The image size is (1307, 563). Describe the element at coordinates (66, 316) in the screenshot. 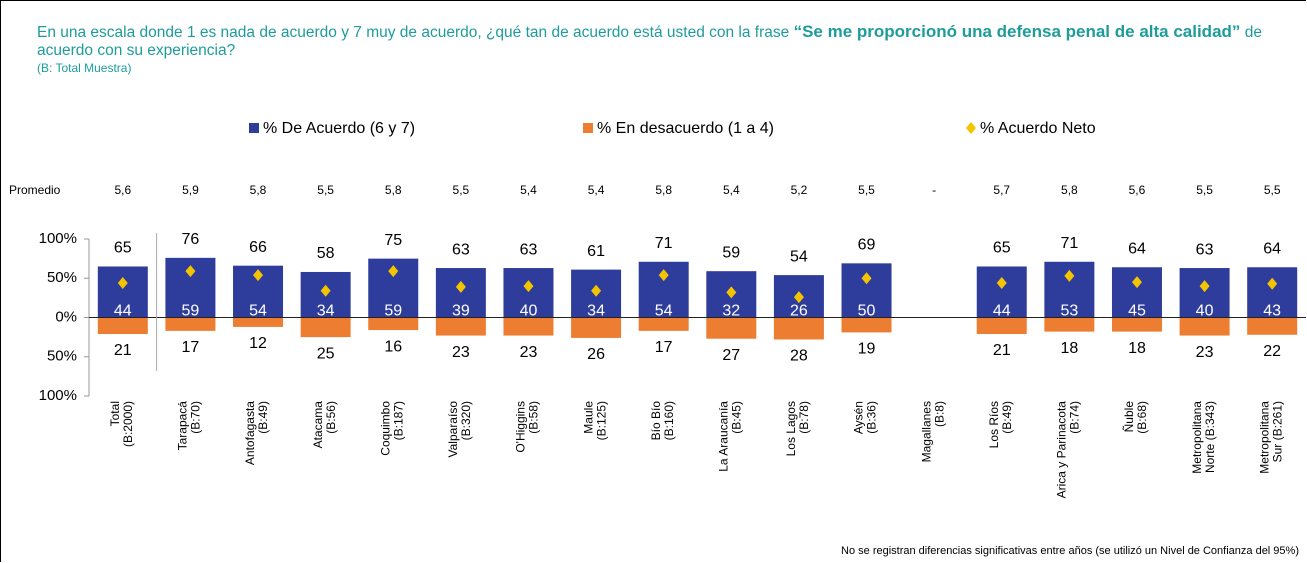

I see `y-tick-label: 0%` at that location.